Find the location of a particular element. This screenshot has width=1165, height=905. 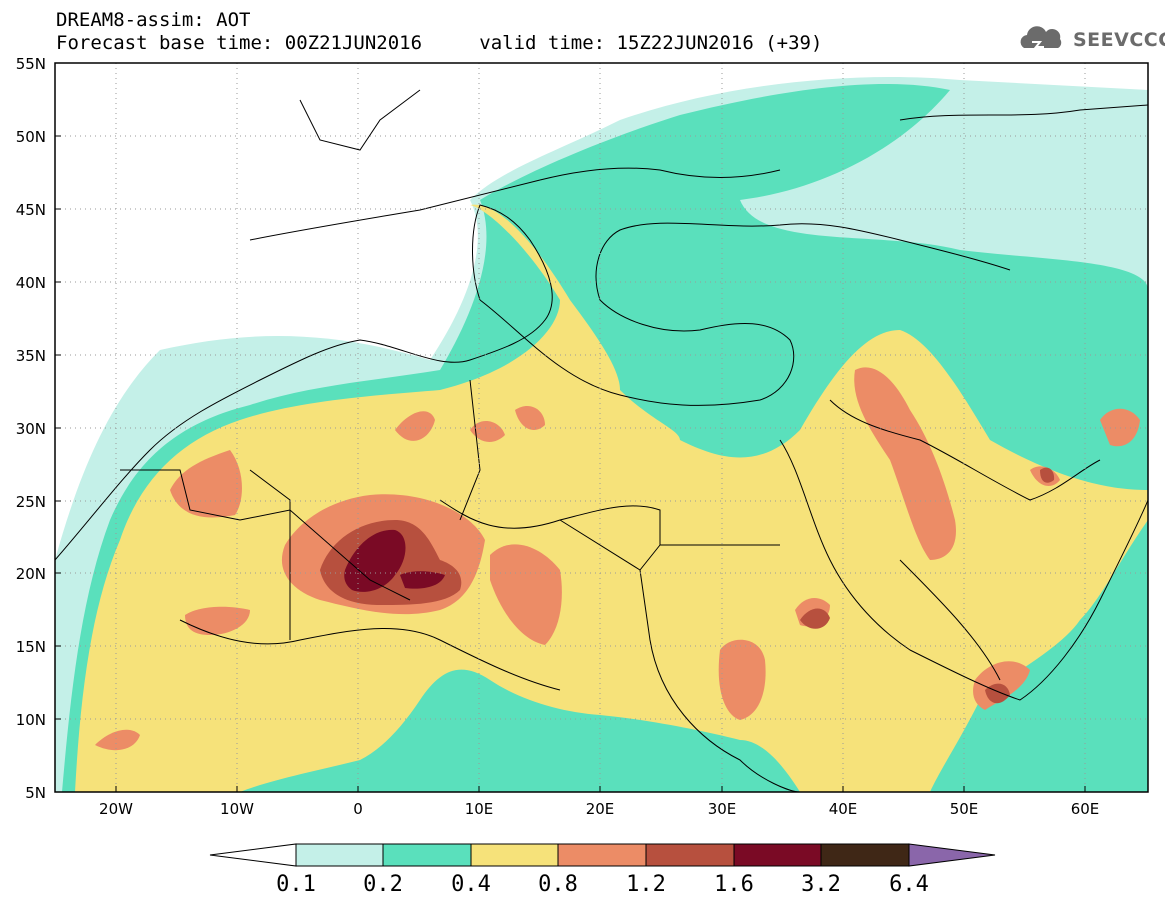

colorbar-under-triangle is located at coordinates (253, 855).